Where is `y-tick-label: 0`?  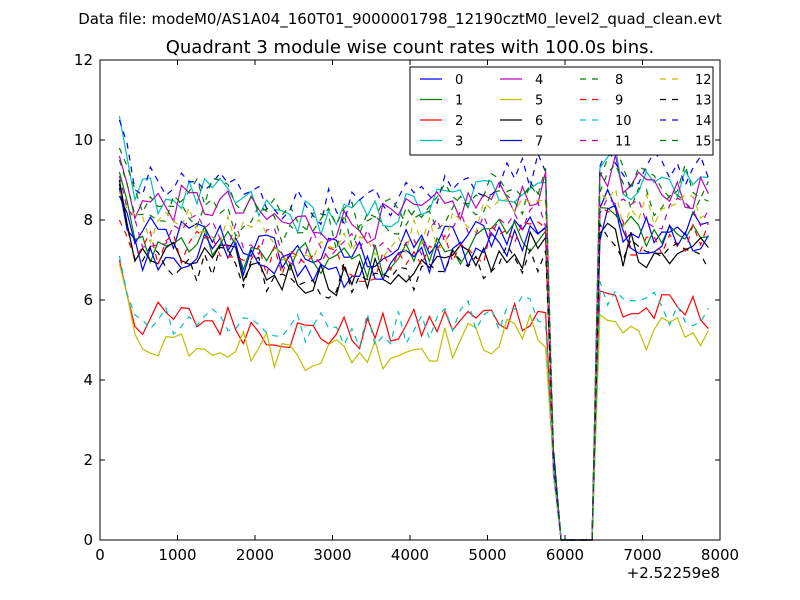
y-tick-label: 0 is located at coordinates (88, 540).